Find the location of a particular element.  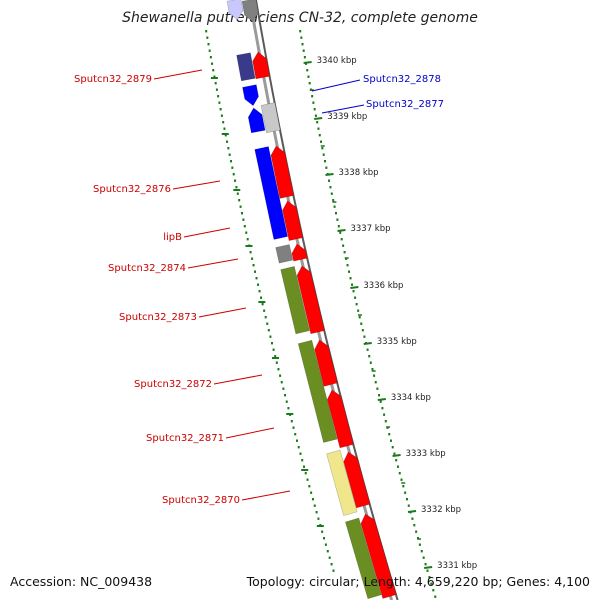

gene-label: Sputcn32_2876 is located at coordinates (132, 189).